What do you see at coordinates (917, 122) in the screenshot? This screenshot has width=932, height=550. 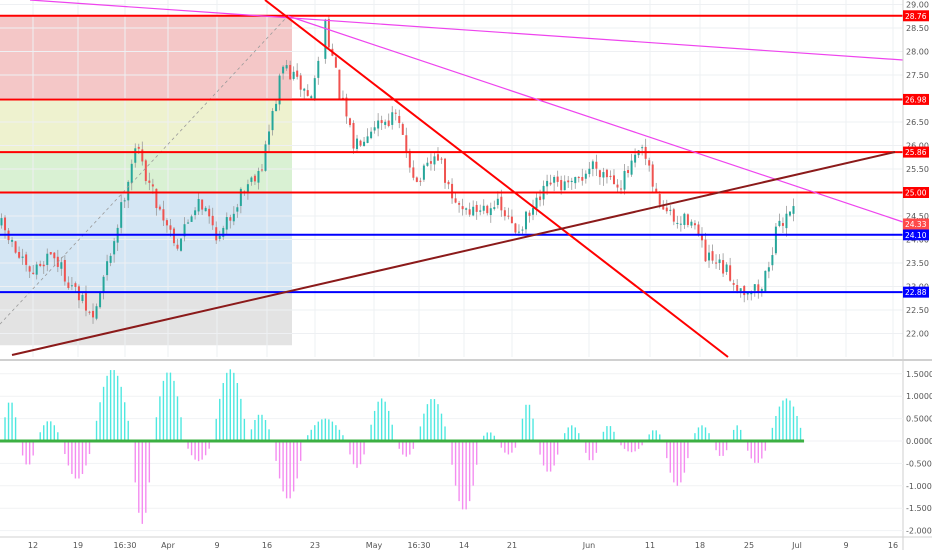 I see `price-tick-label: 26.50` at bounding box center [917, 122].